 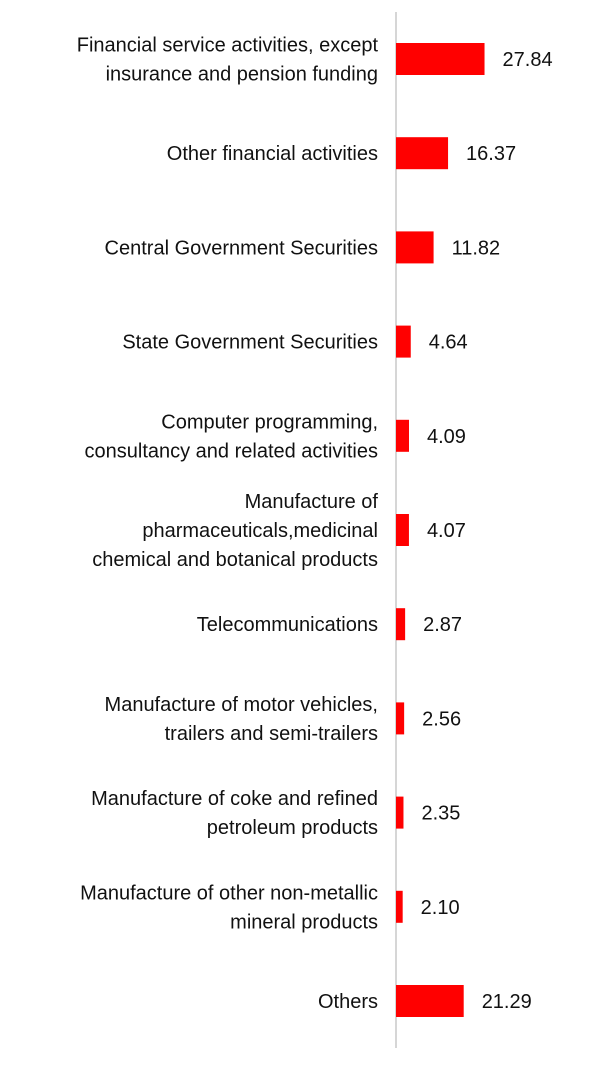 What do you see at coordinates (269, 422) in the screenshot?
I see `category-label: Computer programming,` at bounding box center [269, 422].